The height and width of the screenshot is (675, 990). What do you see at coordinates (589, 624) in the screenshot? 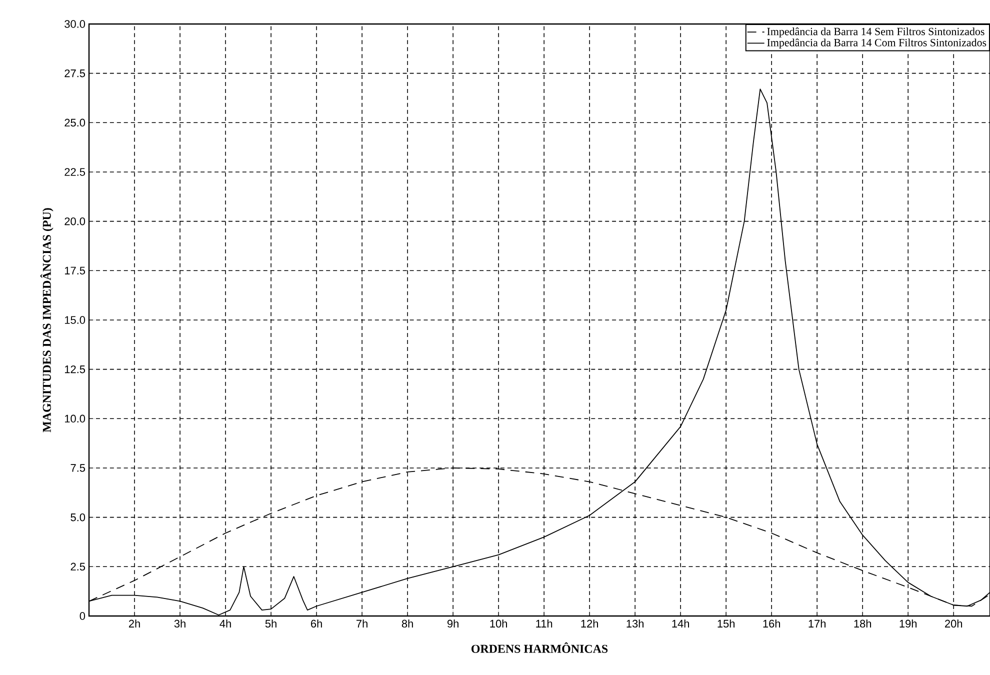
I see `x-tick-label: 12h` at bounding box center [589, 624].